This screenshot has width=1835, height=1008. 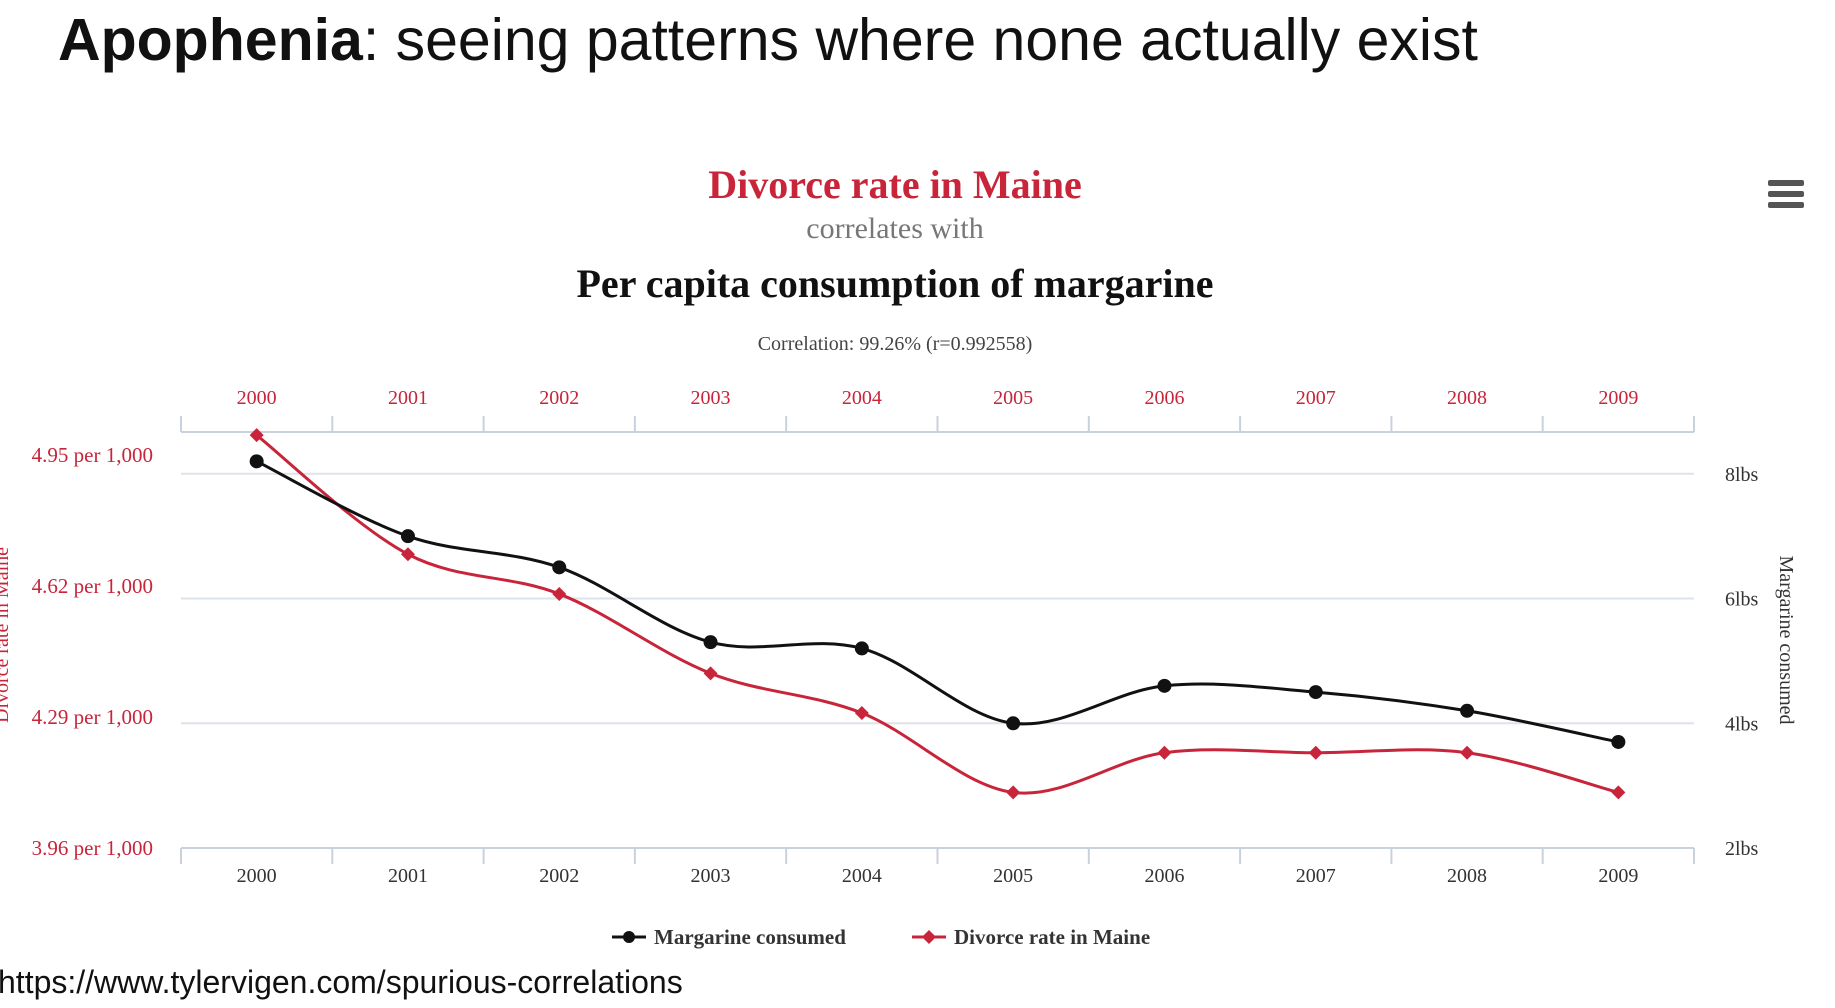 What do you see at coordinates (1618, 876) in the screenshot?
I see `x-tick-label: 2009` at bounding box center [1618, 876].